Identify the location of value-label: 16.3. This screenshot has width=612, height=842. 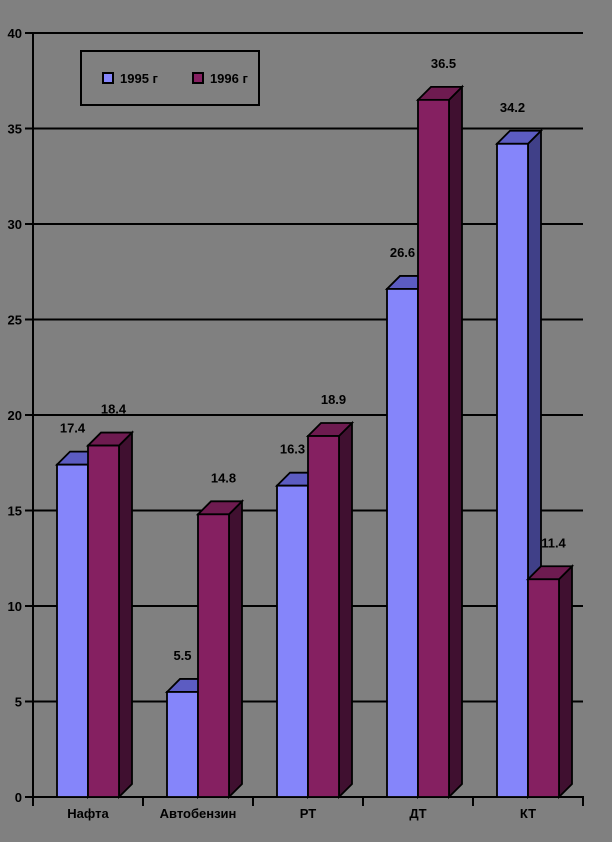
(292, 449).